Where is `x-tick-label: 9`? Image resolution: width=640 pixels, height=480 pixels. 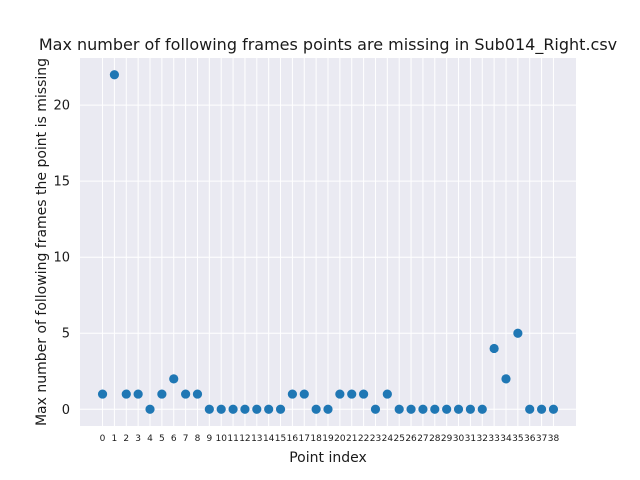
x-tick-label: 9 is located at coordinates (209, 439).